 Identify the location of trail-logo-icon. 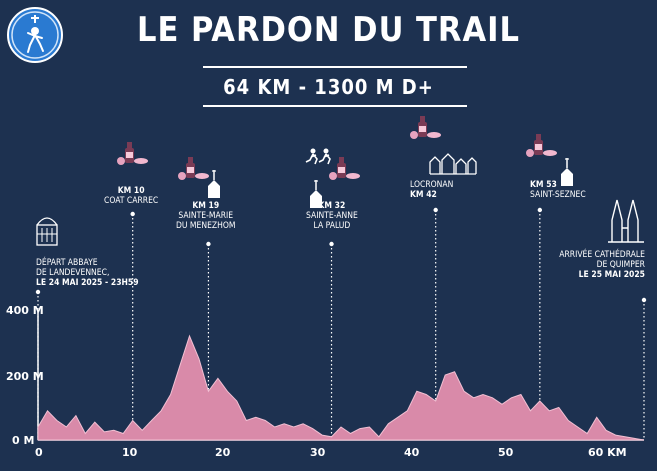
(35, 35).